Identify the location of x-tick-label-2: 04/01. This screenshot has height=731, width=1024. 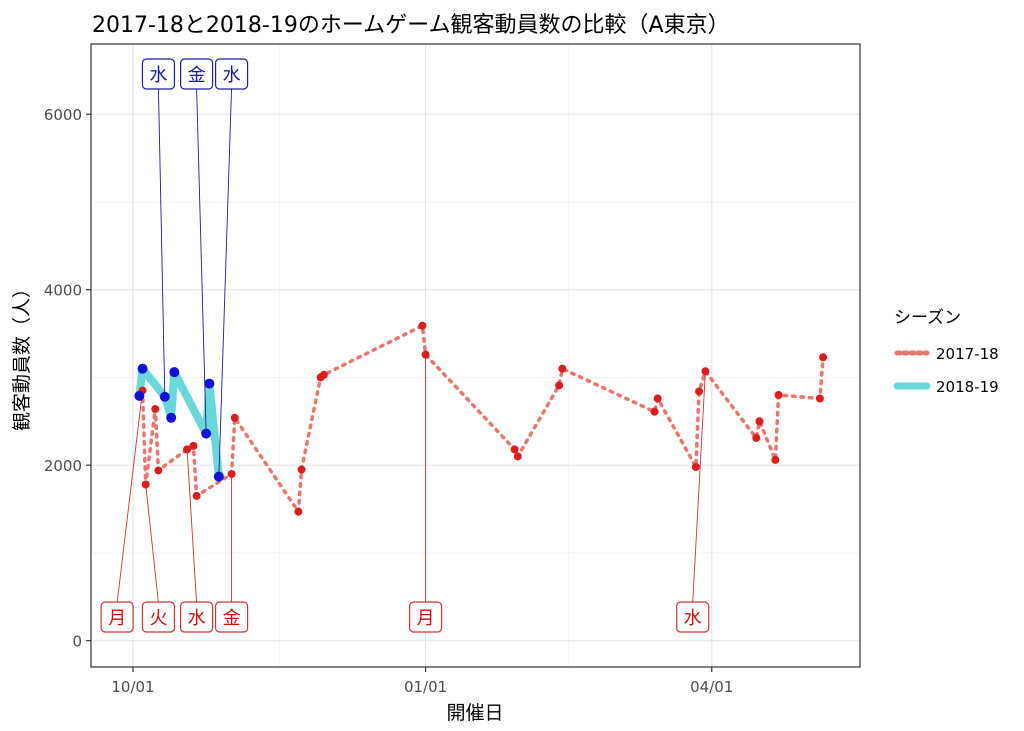
(711, 687).